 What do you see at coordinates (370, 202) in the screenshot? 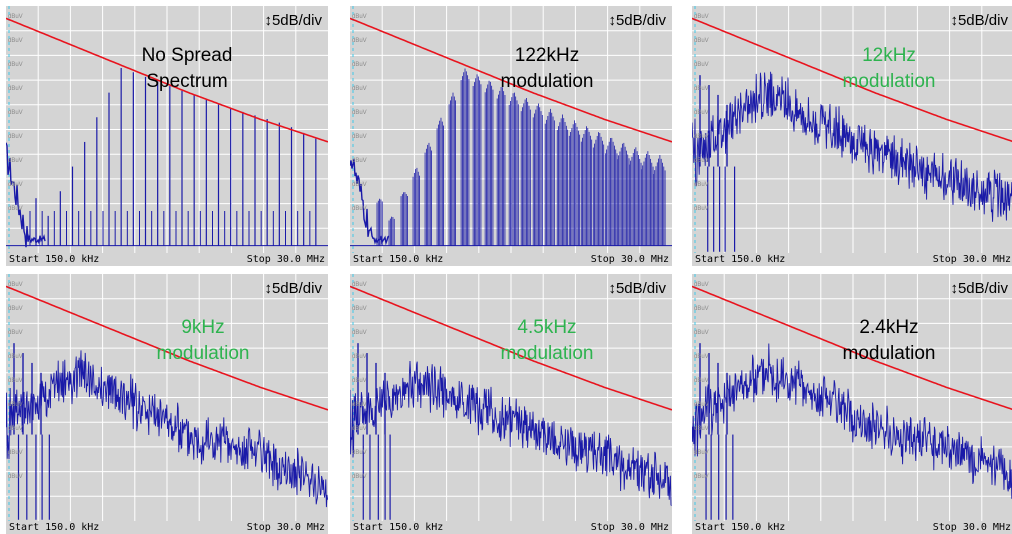
I see `noise-floor` at bounding box center [370, 202].